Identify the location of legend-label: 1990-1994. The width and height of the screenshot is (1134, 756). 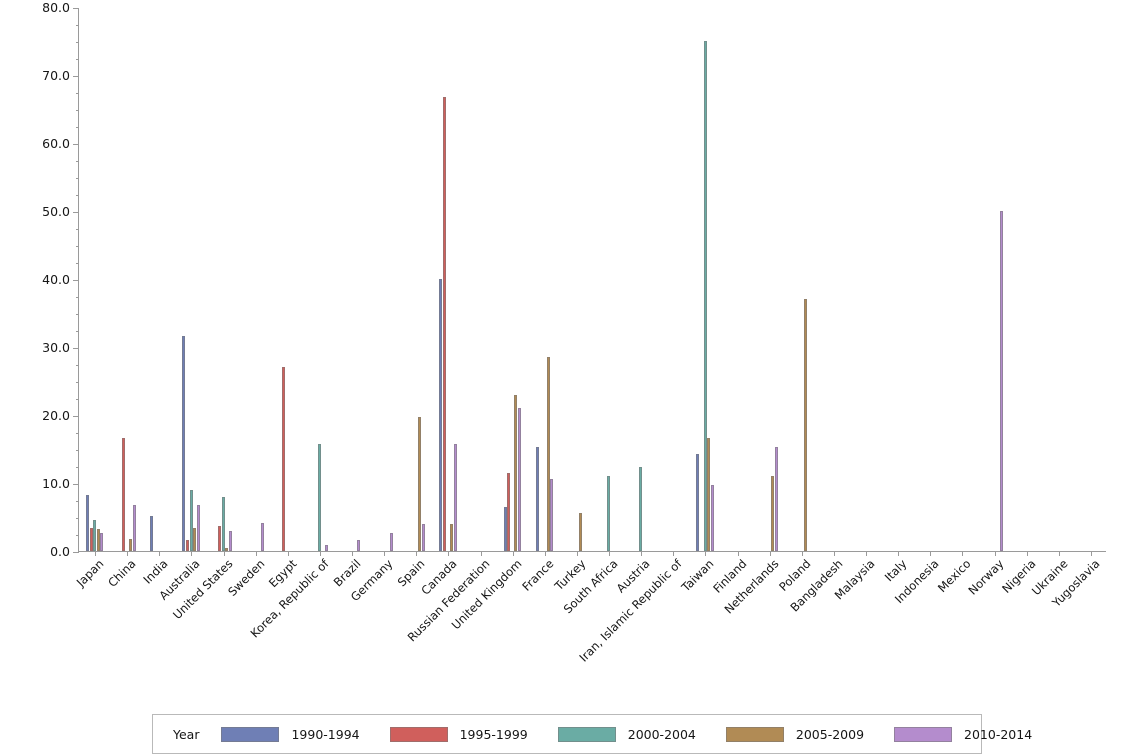
(325, 734).